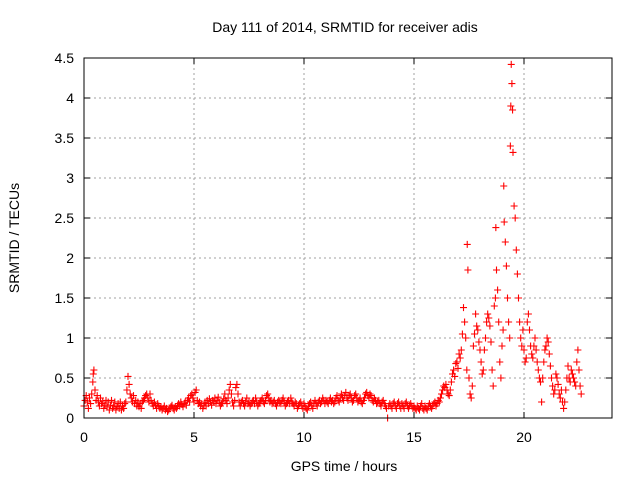  I want to click on y-tick-label: 2, so click(70, 258).